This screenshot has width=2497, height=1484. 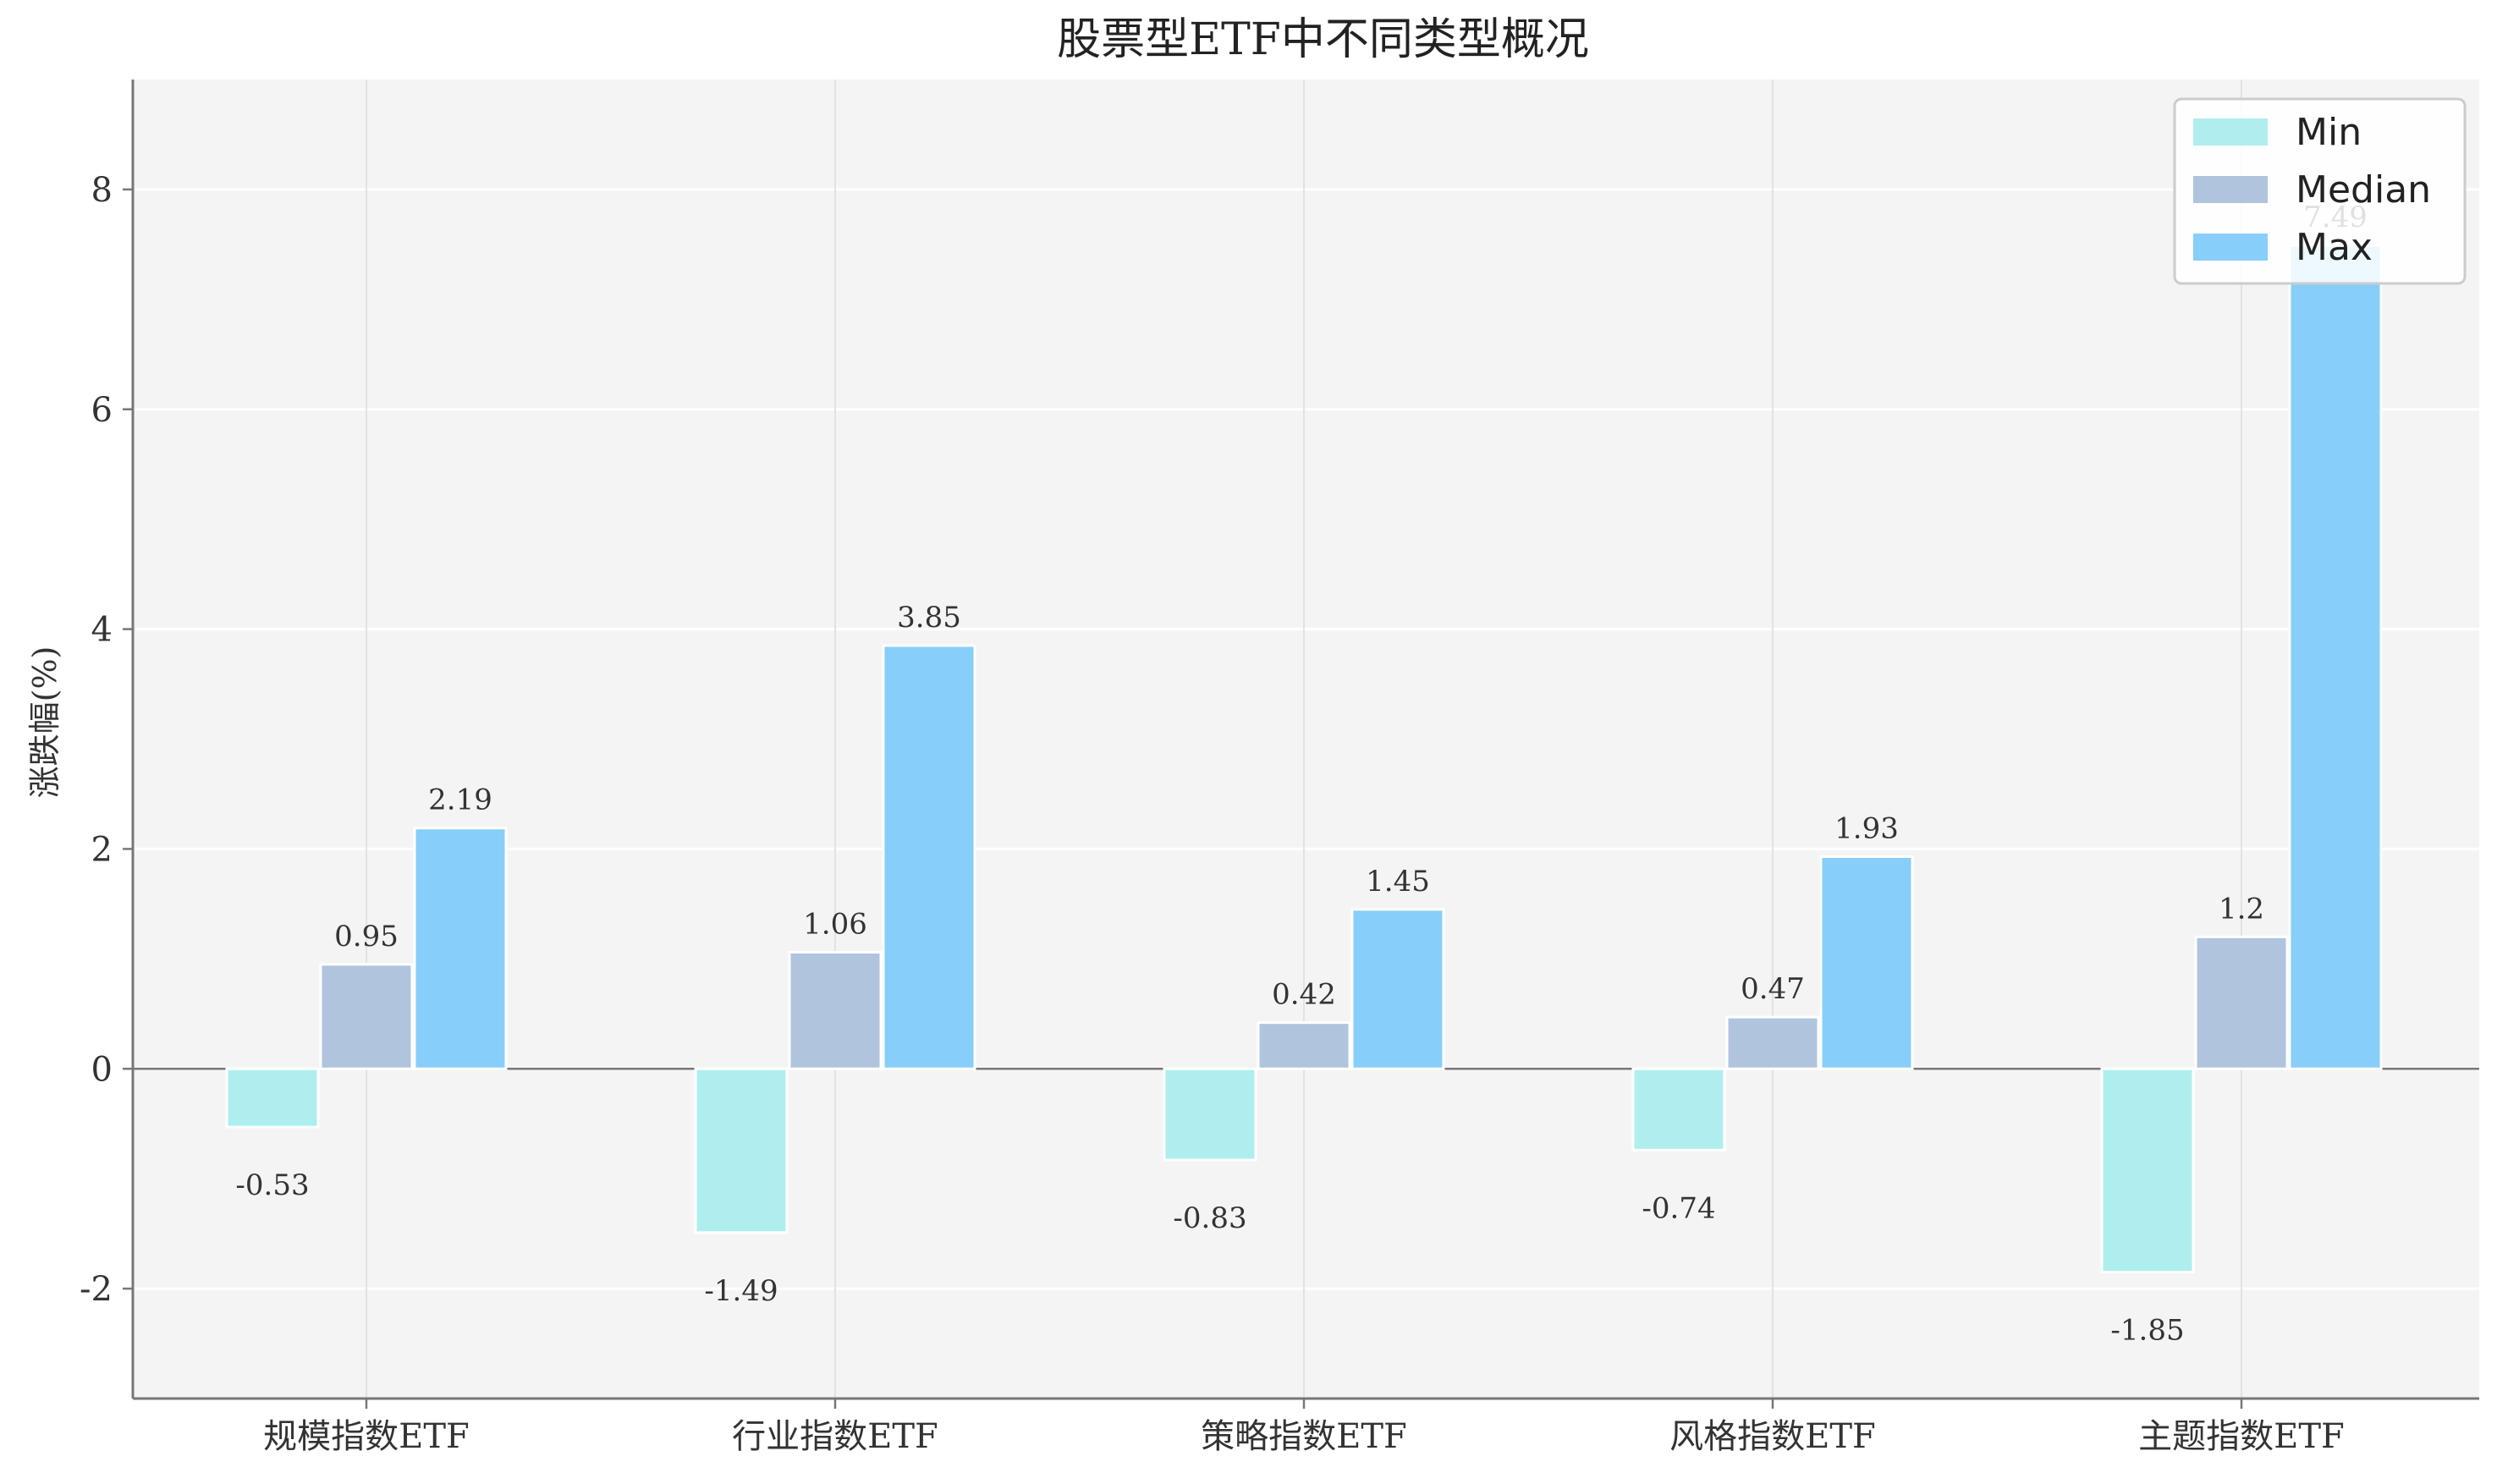 What do you see at coordinates (1773, 989) in the screenshot?
I see `data-label-median-4: 0.47` at bounding box center [1773, 989].